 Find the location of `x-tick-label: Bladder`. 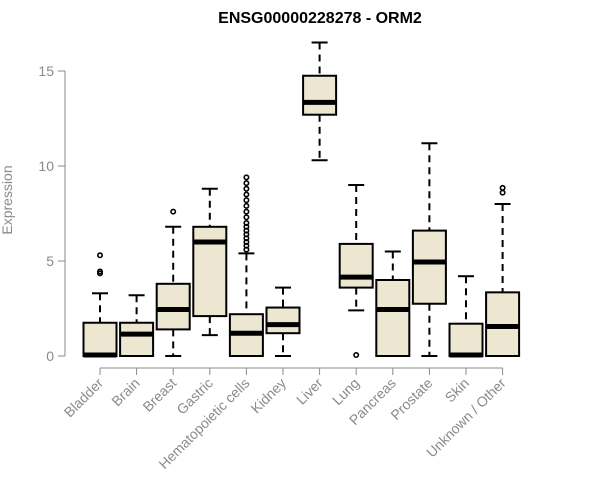

x-tick-label: Bladder is located at coordinates (84, 398).